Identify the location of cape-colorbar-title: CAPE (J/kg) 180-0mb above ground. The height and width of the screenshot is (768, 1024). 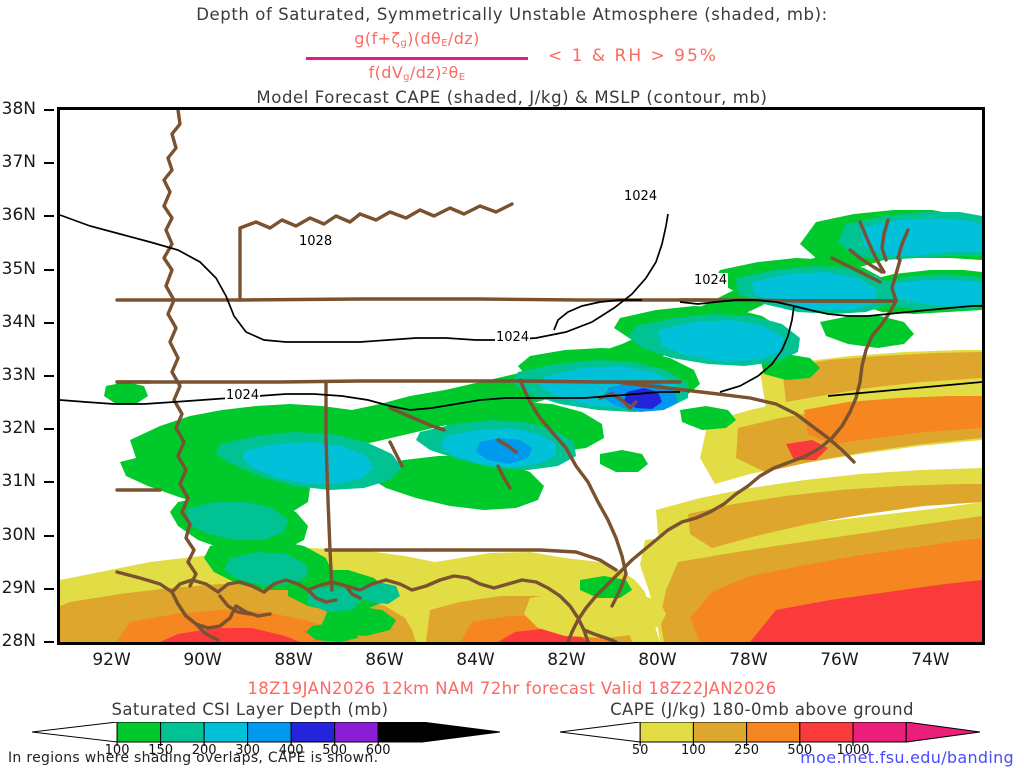
(762, 709).